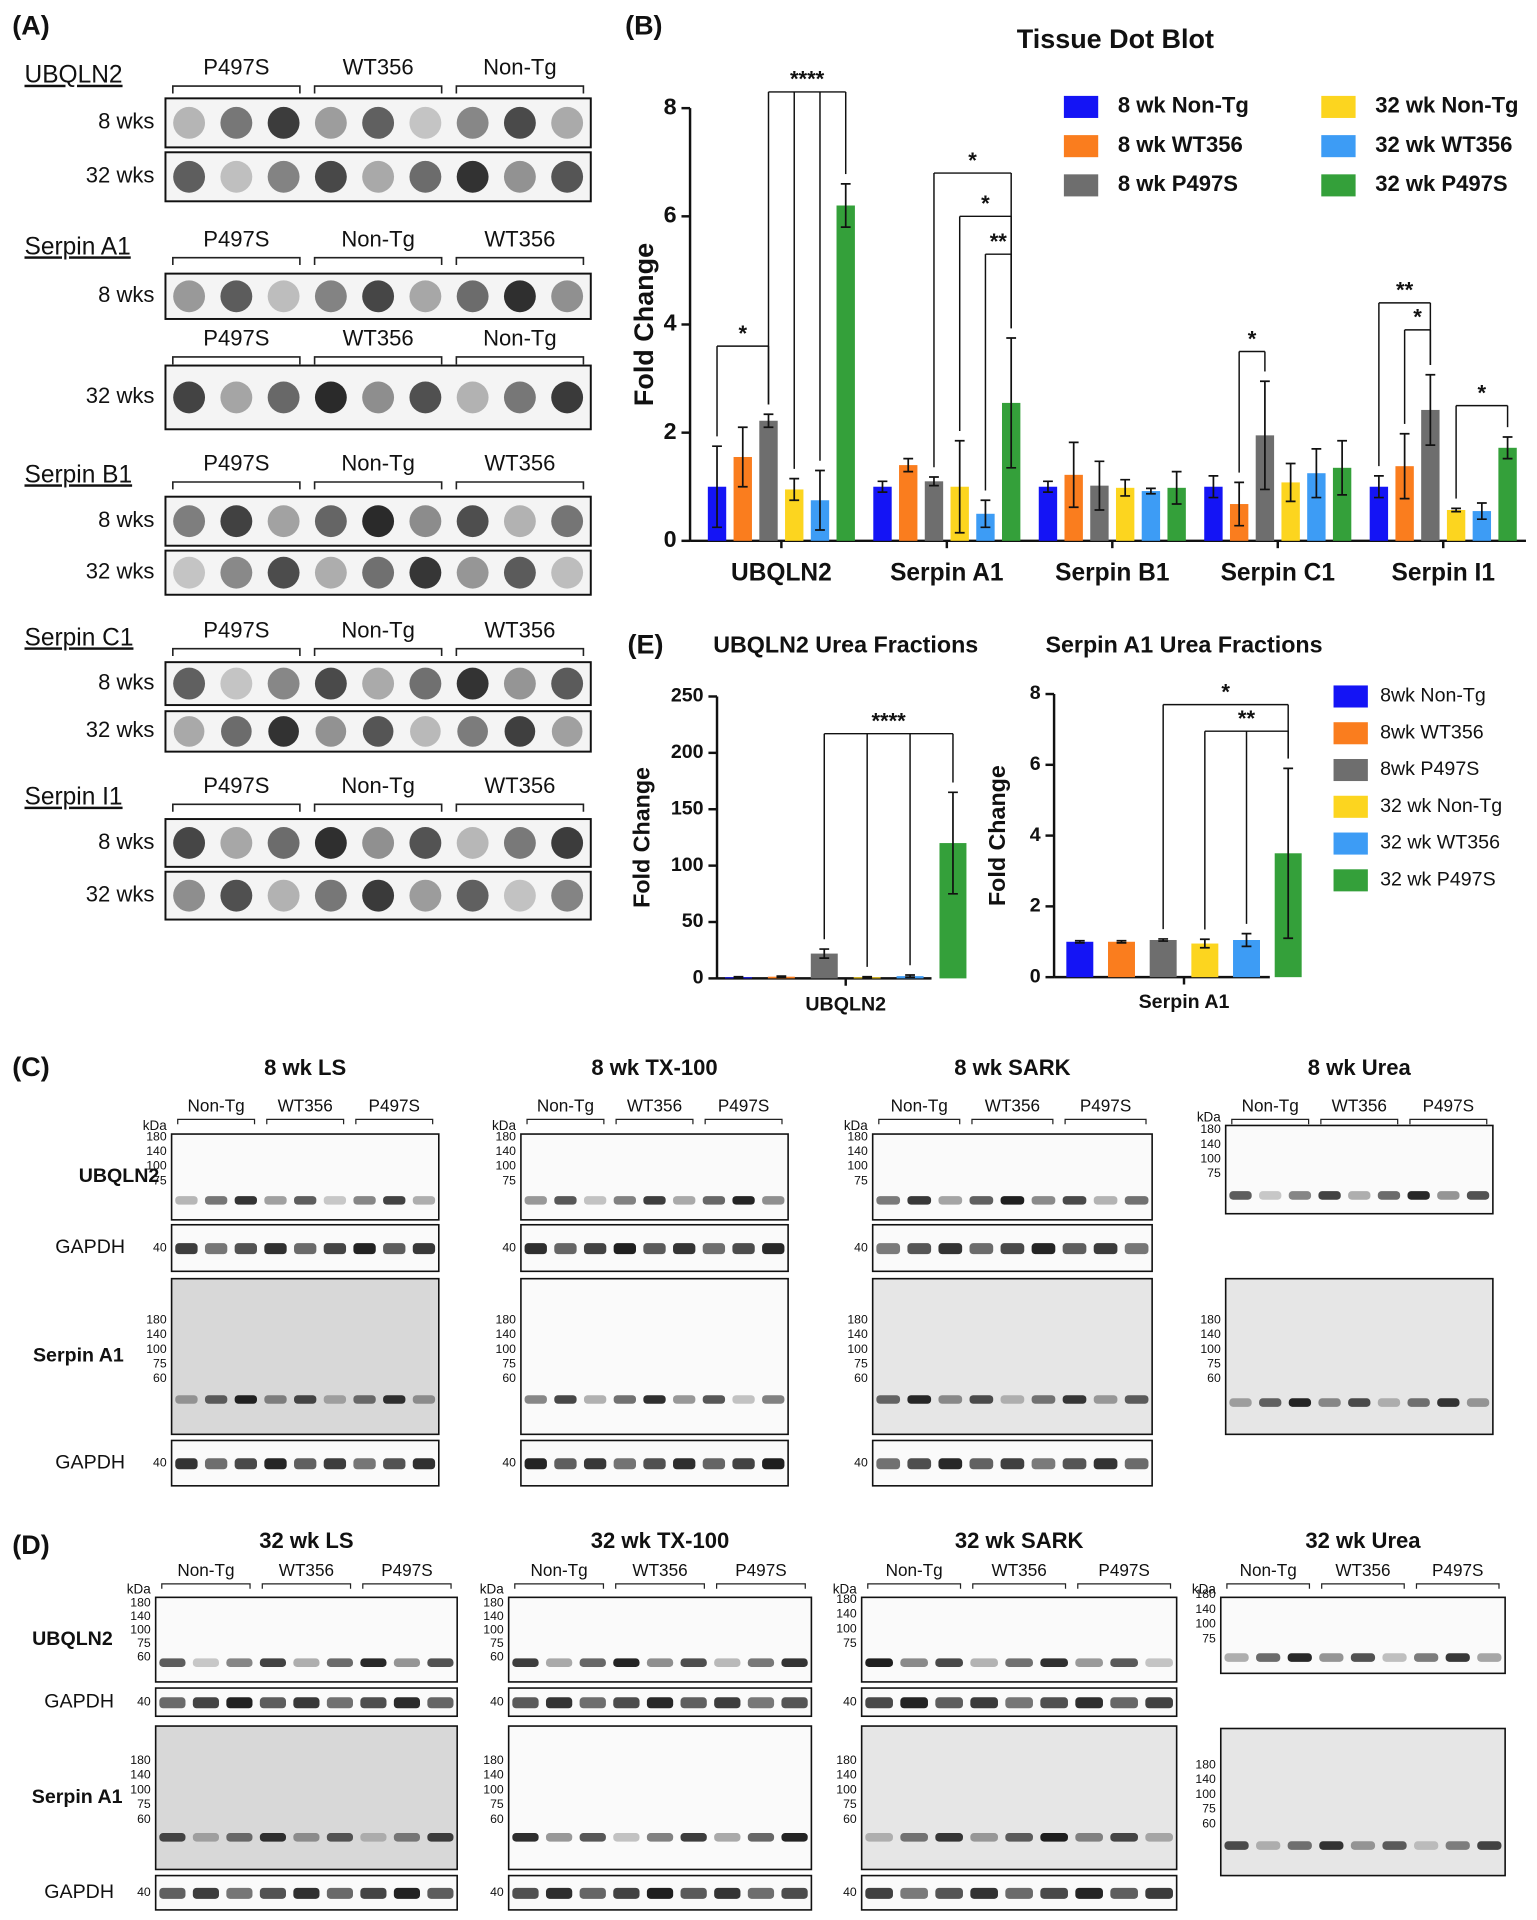 Image resolution: width=1537 pixels, height=1920 pixels. Describe the element at coordinates (1417, 317) in the screenshot. I see `significance-label: *` at that location.